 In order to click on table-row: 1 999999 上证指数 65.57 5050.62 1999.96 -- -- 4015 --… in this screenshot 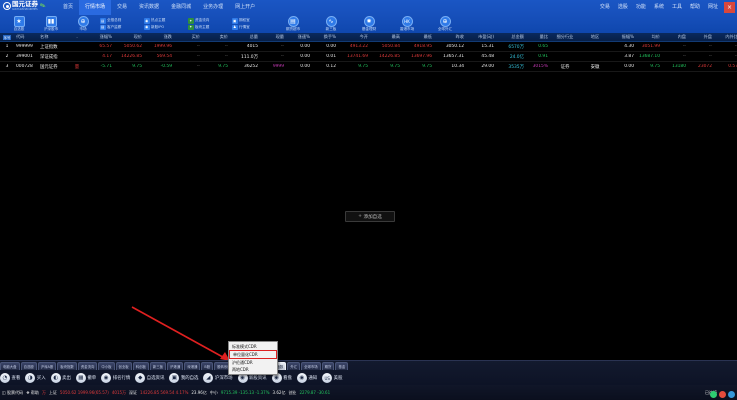, I will do `click(368, 47)`.